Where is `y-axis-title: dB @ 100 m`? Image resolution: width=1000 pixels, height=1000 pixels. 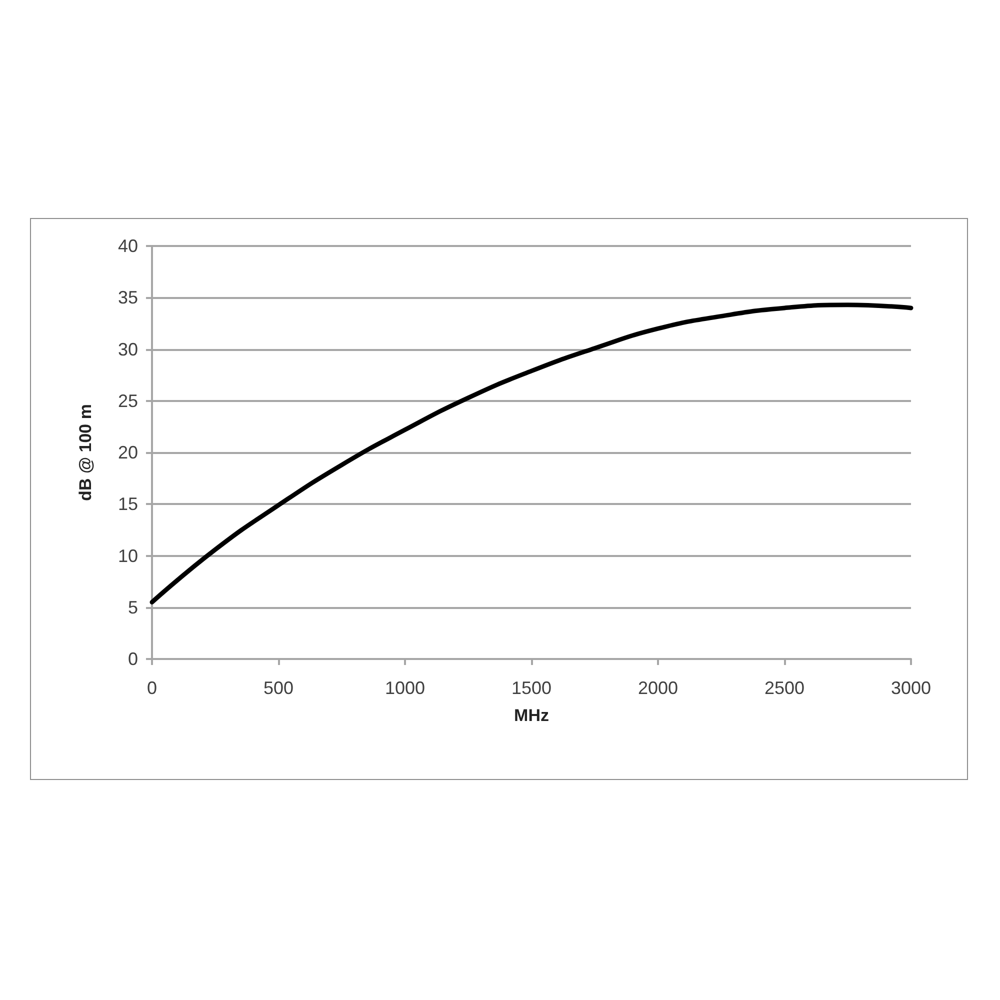 y-axis-title: dB @ 100 m is located at coordinates (85, 452).